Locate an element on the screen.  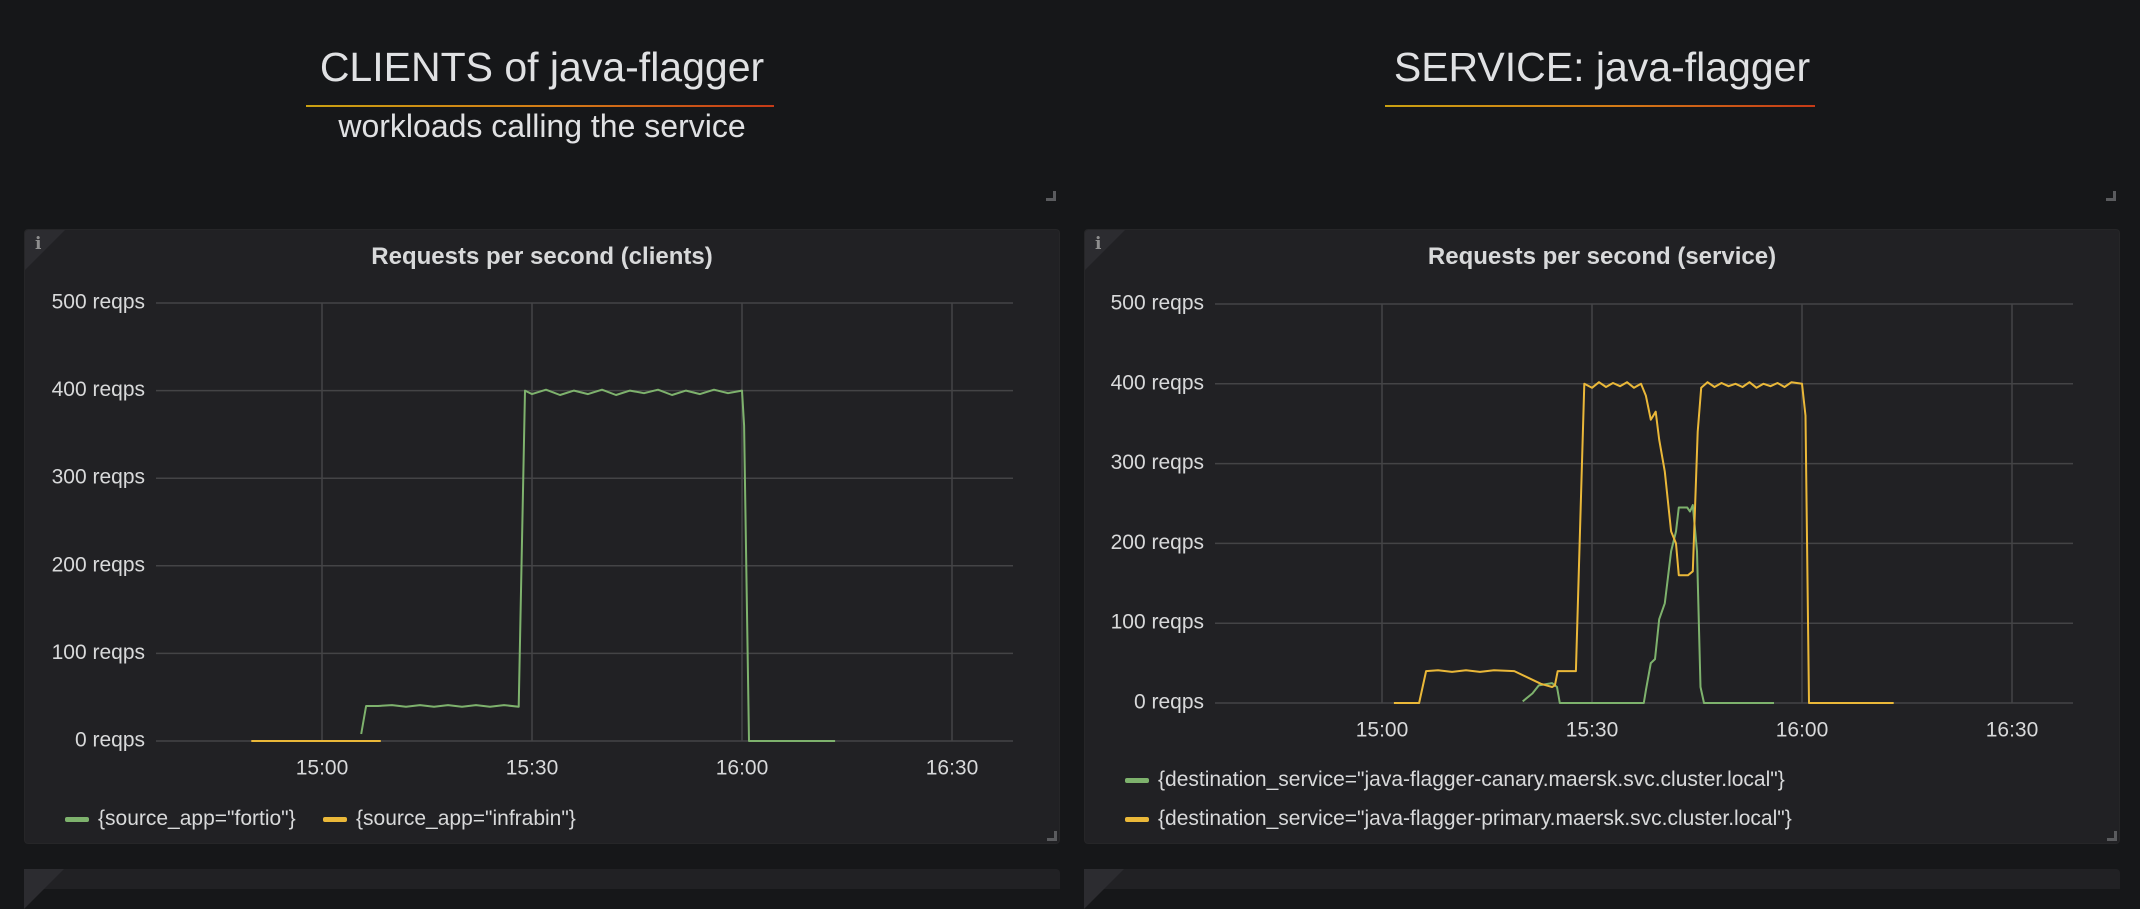
legend-label: {source_app="infrabin"} is located at coordinates (466, 818).